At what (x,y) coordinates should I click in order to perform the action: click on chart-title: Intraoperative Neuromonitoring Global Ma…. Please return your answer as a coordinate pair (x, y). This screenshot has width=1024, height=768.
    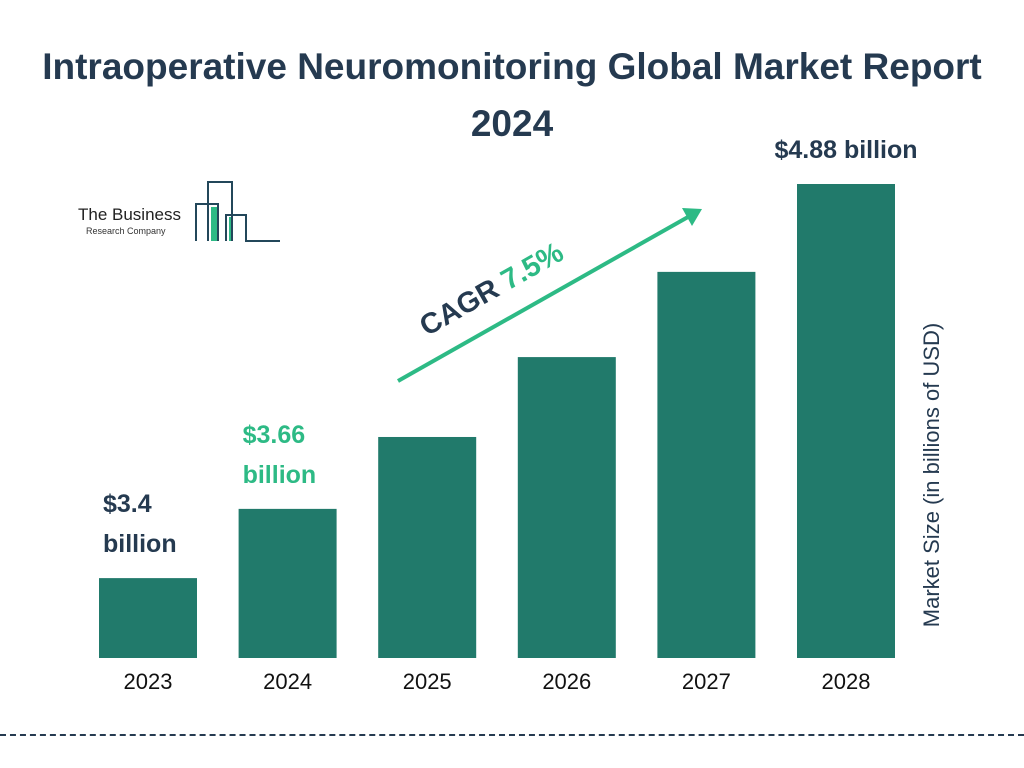
    Looking at the image, I should click on (512, 95).